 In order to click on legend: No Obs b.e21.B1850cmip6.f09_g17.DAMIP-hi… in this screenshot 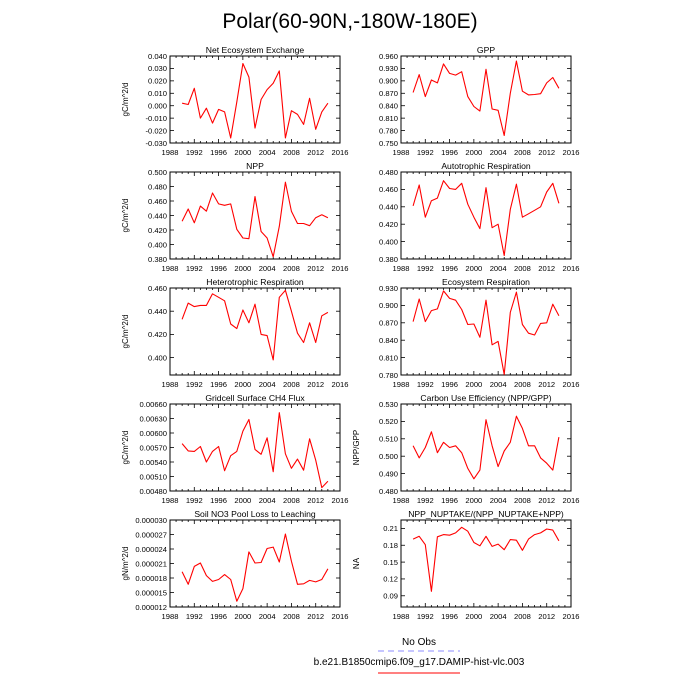, I will do `click(419, 655)`.